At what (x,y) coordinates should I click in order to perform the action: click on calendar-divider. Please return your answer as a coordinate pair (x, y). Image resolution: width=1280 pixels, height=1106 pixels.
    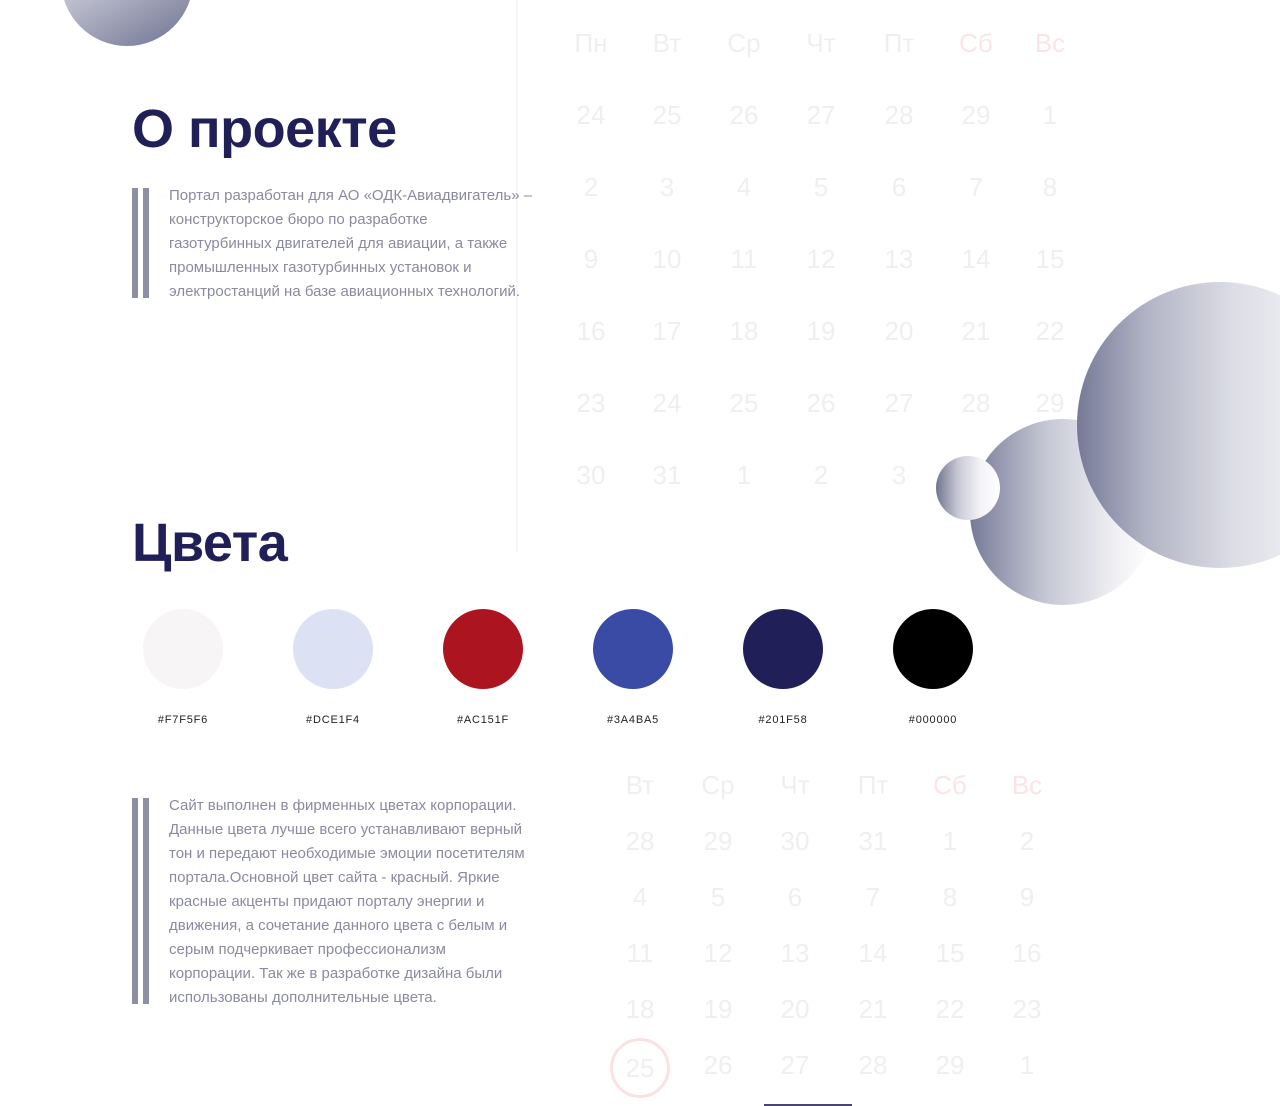
    Looking at the image, I should click on (517, 276).